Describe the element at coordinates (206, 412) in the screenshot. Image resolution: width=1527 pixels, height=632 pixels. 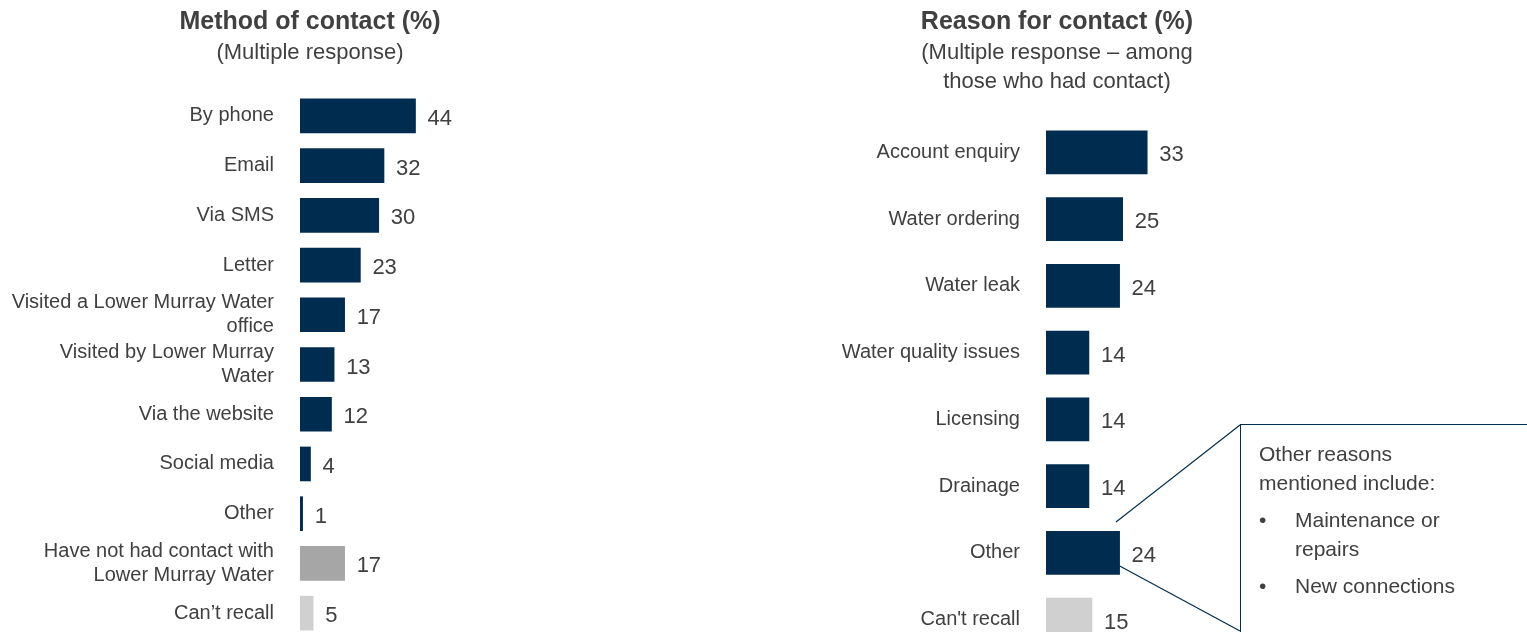
I see `y-tick-label: Via the website` at that location.